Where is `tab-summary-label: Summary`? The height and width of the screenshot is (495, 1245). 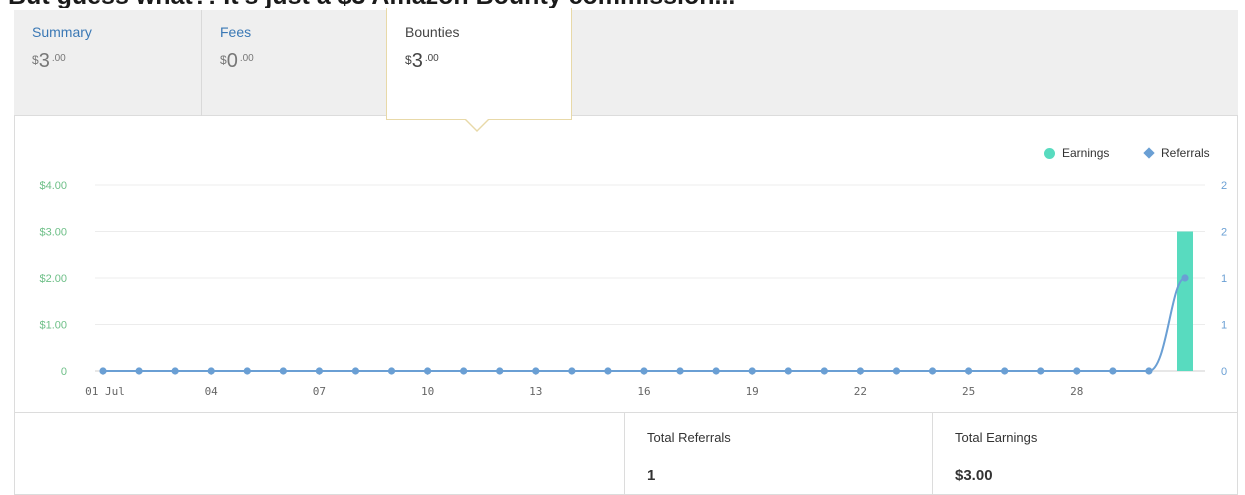
tab-summary-label: Summary is located at coordinates (62, 32).